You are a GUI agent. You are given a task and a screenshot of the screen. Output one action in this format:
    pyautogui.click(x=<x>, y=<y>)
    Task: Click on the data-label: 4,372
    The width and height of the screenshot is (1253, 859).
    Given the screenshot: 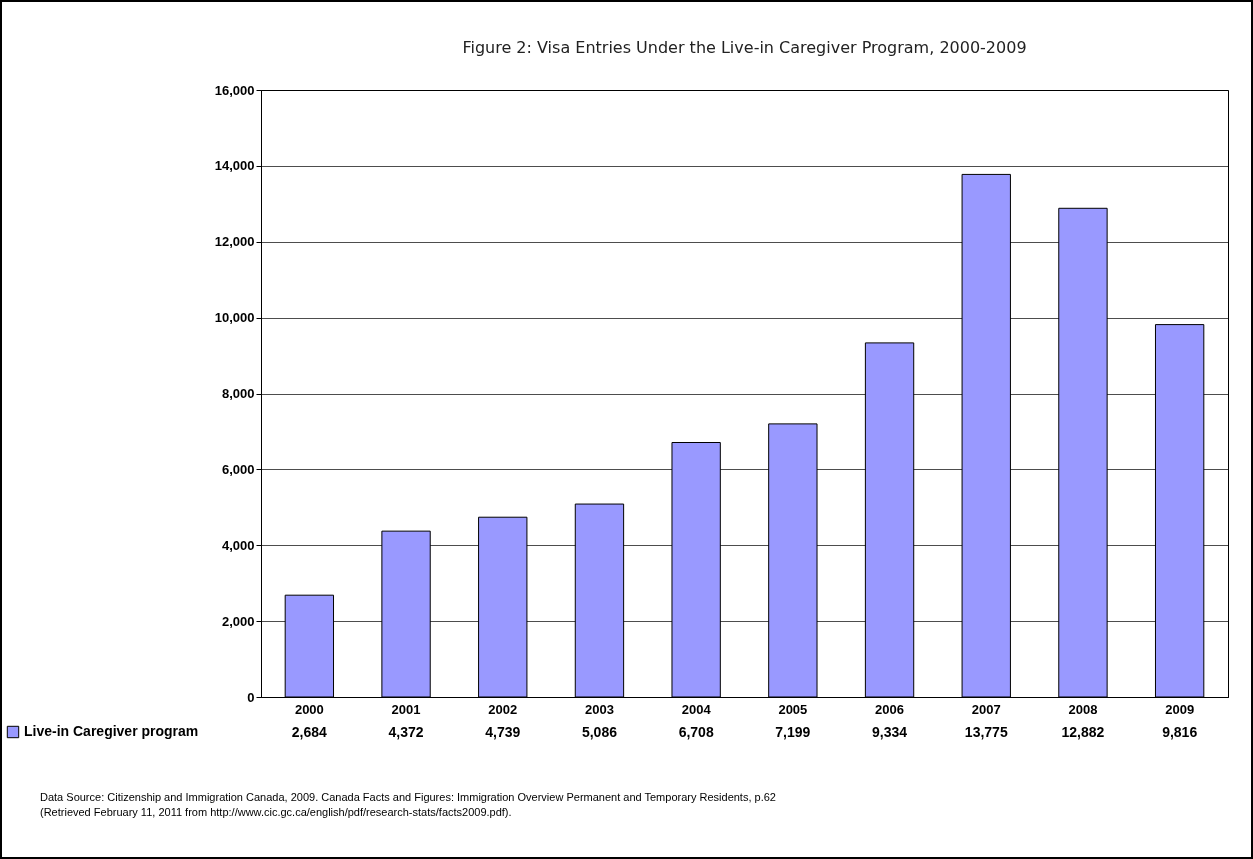 What is the action you would take?
    pyautogui.click(x=406, y=732)
    